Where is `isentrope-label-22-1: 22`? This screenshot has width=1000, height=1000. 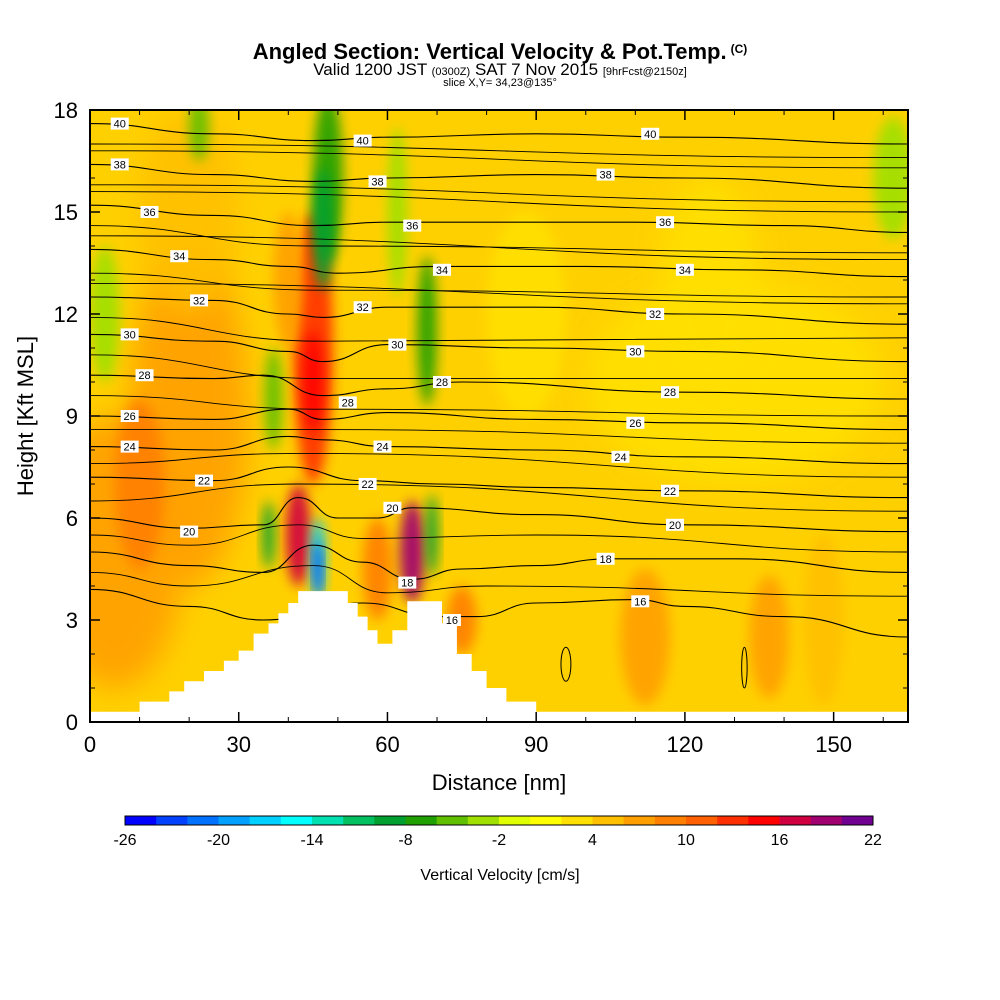 isentrope-label-22-1: 22 is located at coordinates (367, 484).